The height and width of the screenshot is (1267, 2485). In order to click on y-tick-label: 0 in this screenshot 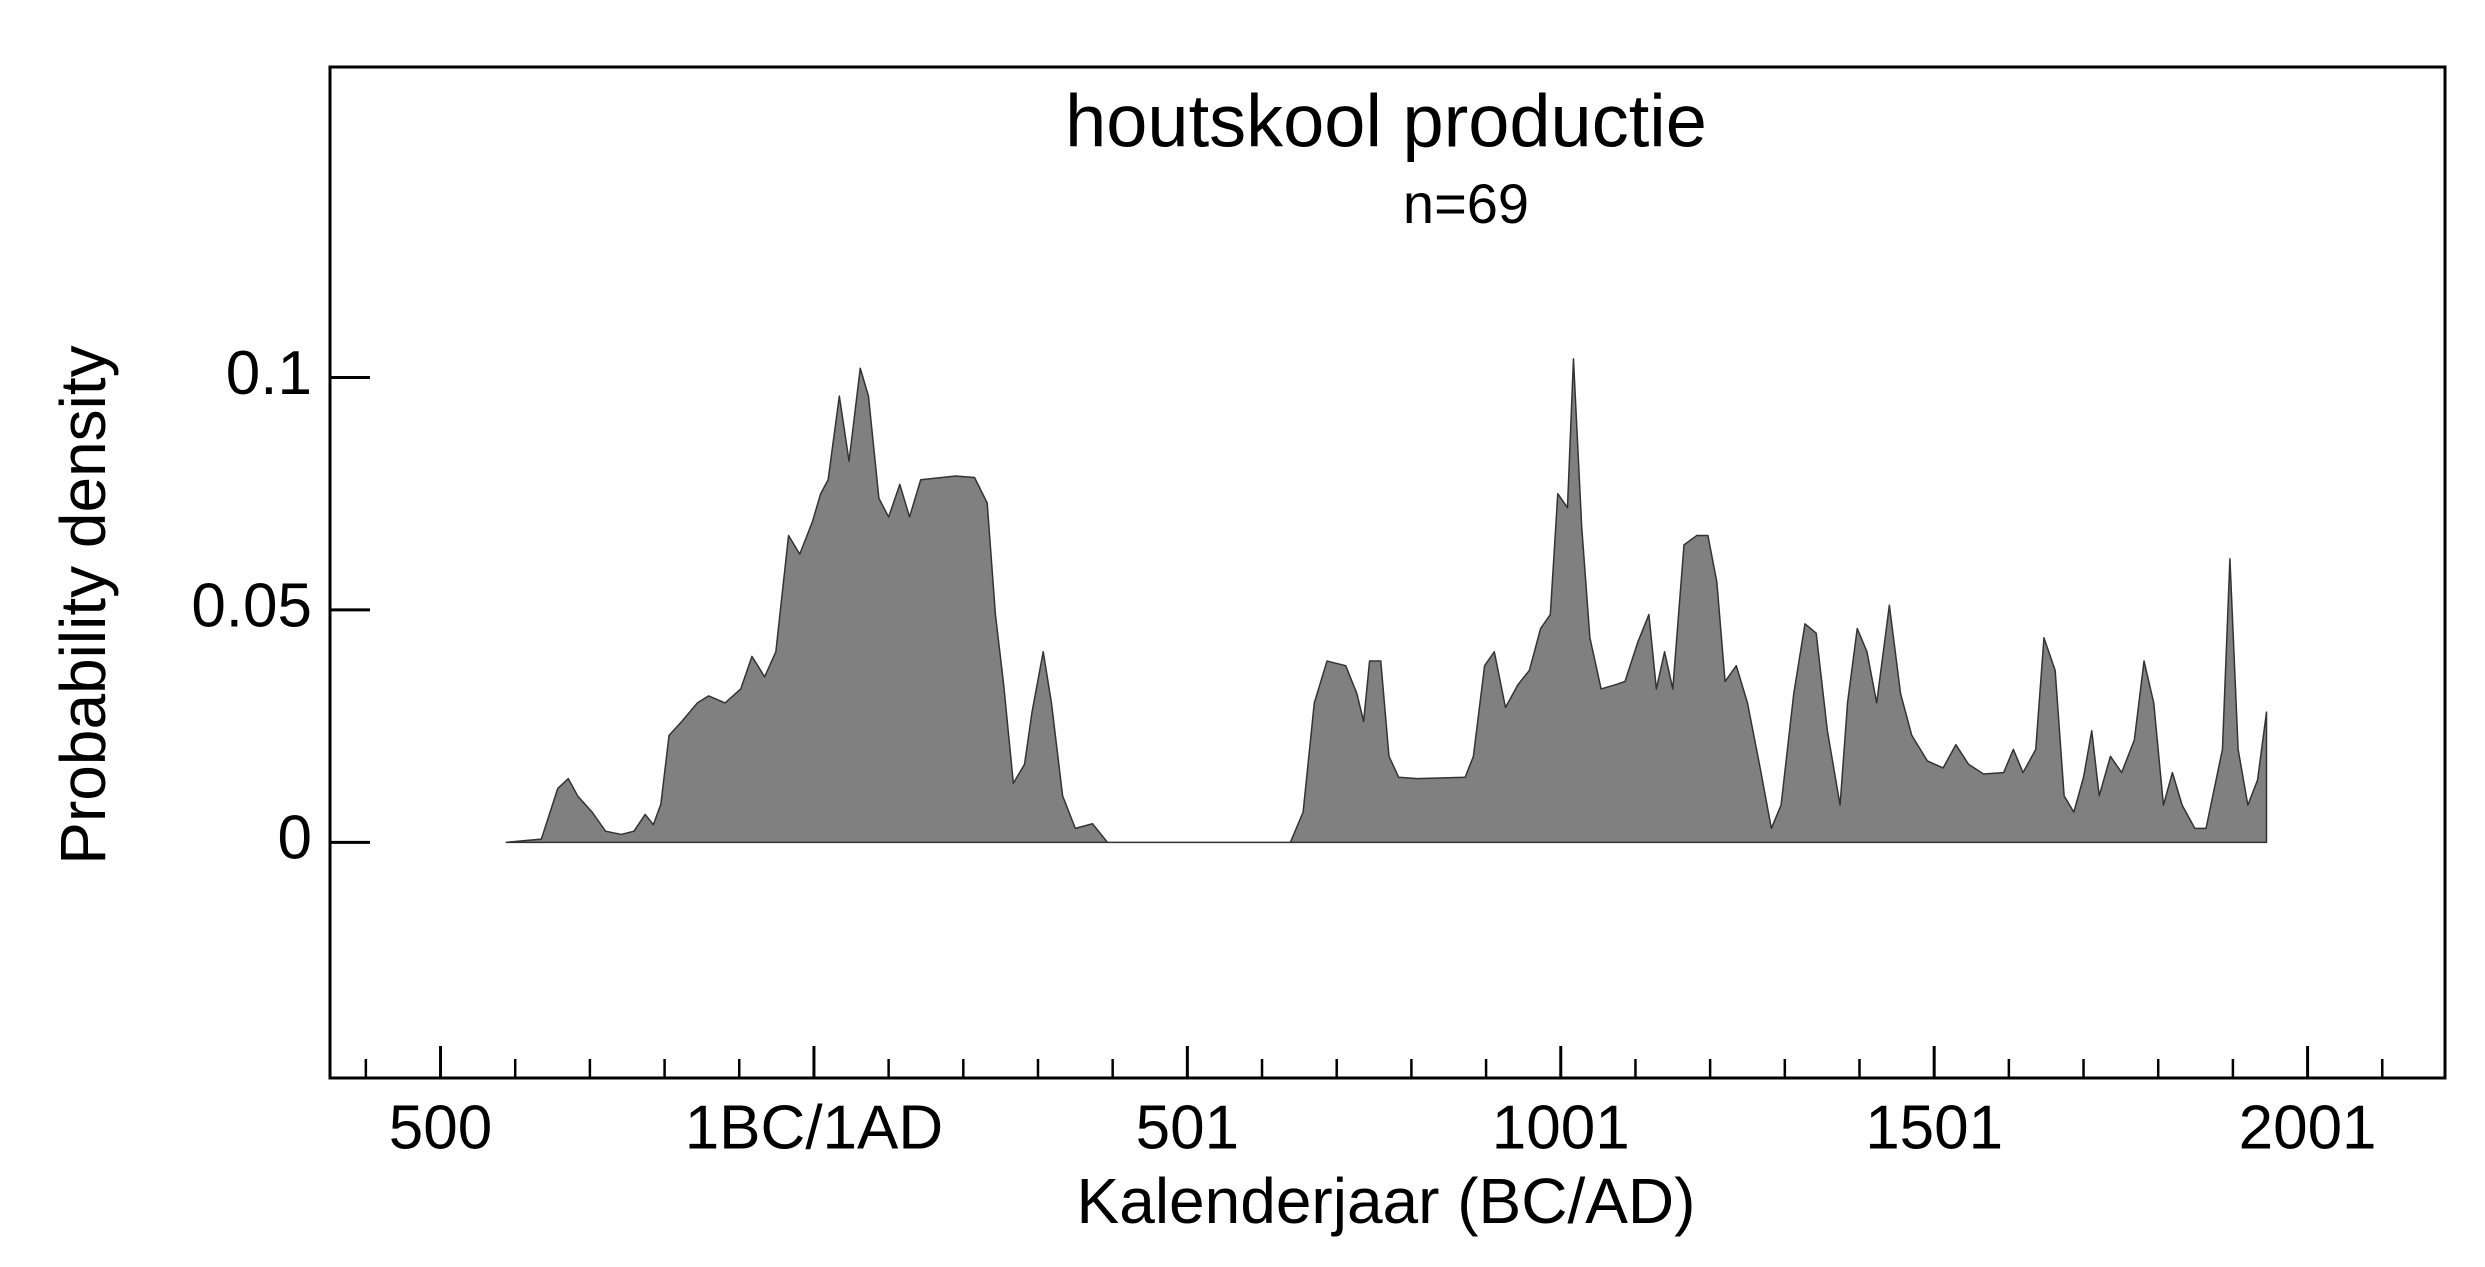, I will do `click(295, 838)`.